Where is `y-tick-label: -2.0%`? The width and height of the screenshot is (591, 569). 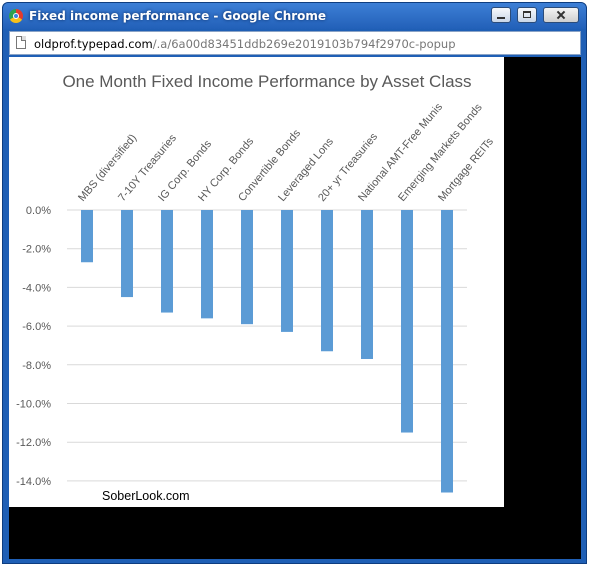 y-tick-label: -2.0% is located at coordinates (36, 250).